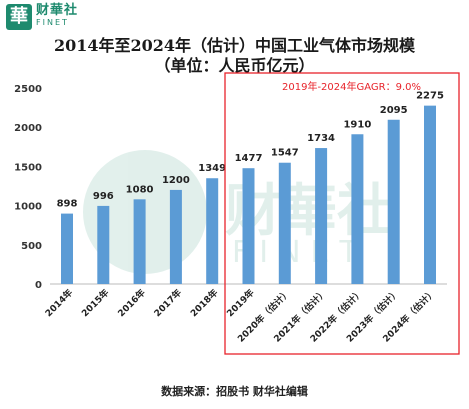 The height and width of the screenshot is (409, 469). What do you see at coordinates (234, 45) in the screenshot?
I see `chart-title: 2014年至2024年（估计）中国工业气体市场规模` at bounding box center [234, 45].